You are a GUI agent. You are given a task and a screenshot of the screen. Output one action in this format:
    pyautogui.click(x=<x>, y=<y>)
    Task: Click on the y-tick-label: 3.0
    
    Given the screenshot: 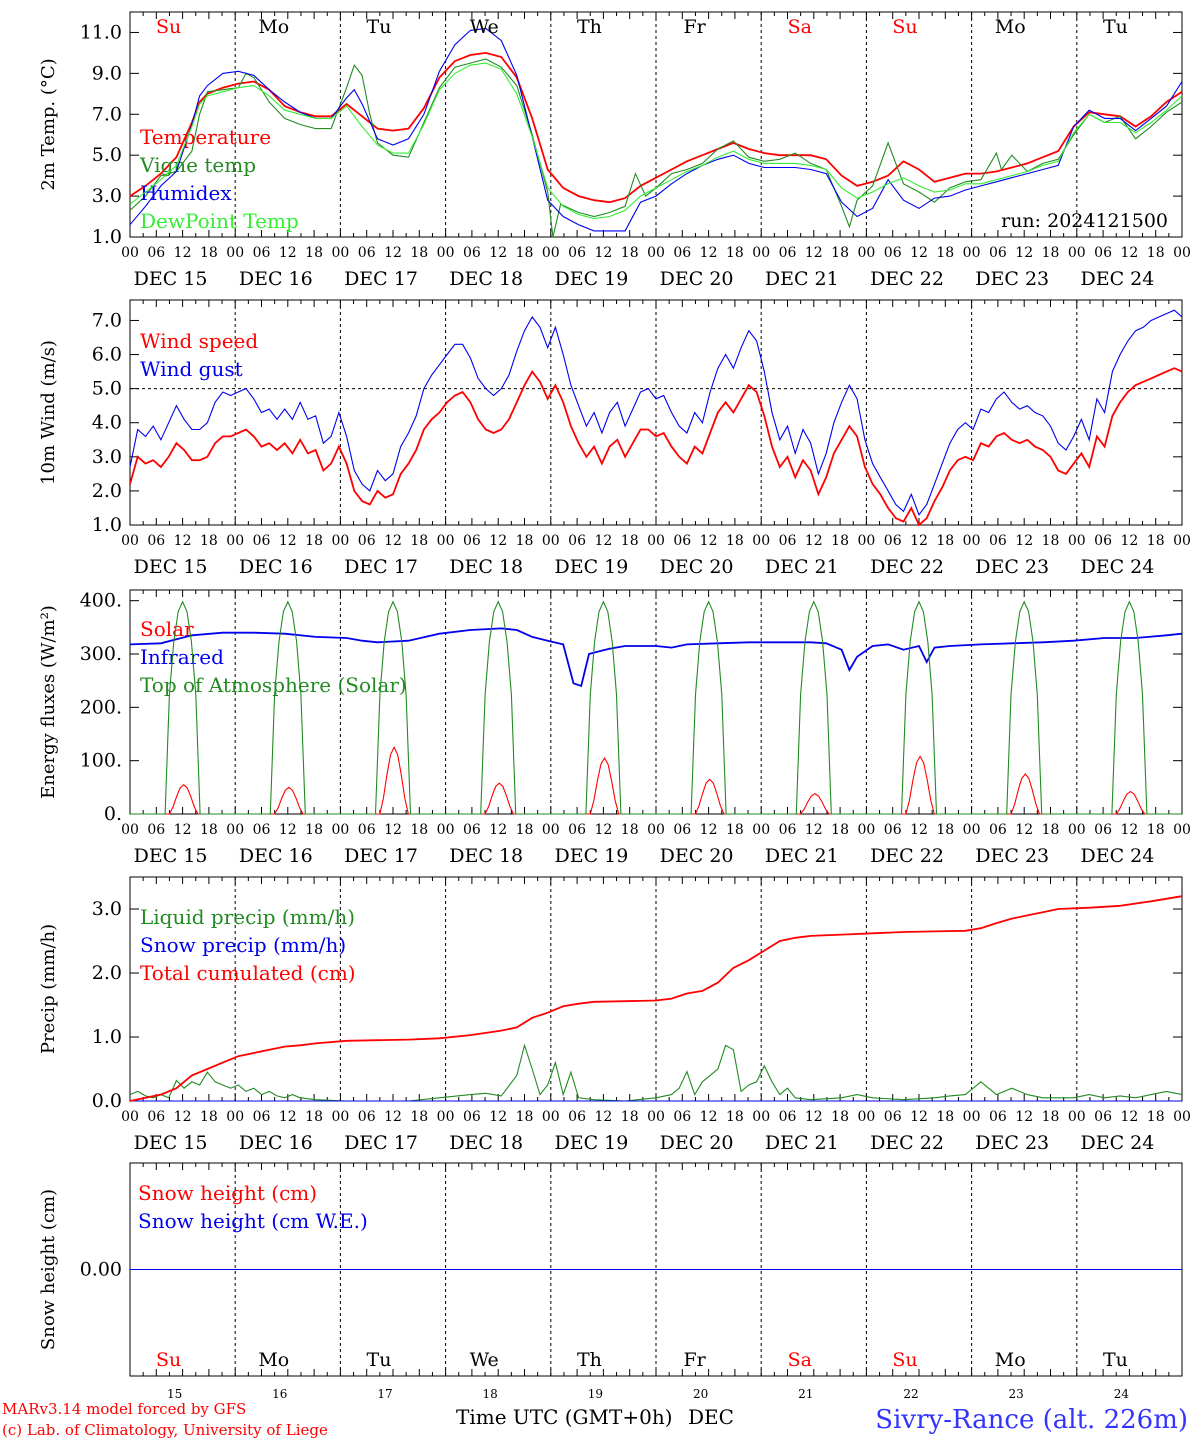 What is the action you would take?
    pyautogui.click(x=107, y=909)
    